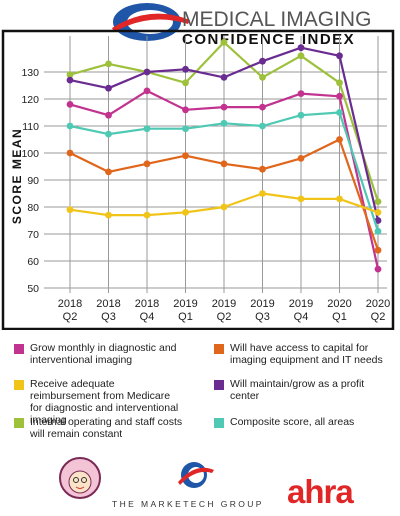  I want to click on x-tick-year: 2018, so click(70, 304).